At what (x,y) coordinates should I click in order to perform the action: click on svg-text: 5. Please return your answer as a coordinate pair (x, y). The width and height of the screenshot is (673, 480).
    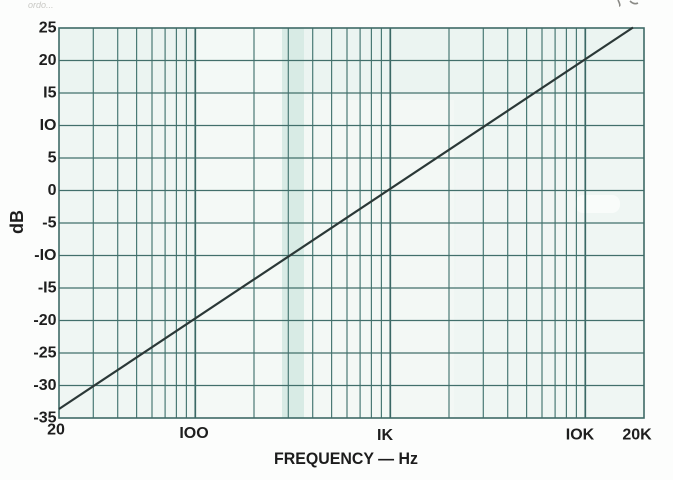
    Looking at the image, I should click on (52, 158).